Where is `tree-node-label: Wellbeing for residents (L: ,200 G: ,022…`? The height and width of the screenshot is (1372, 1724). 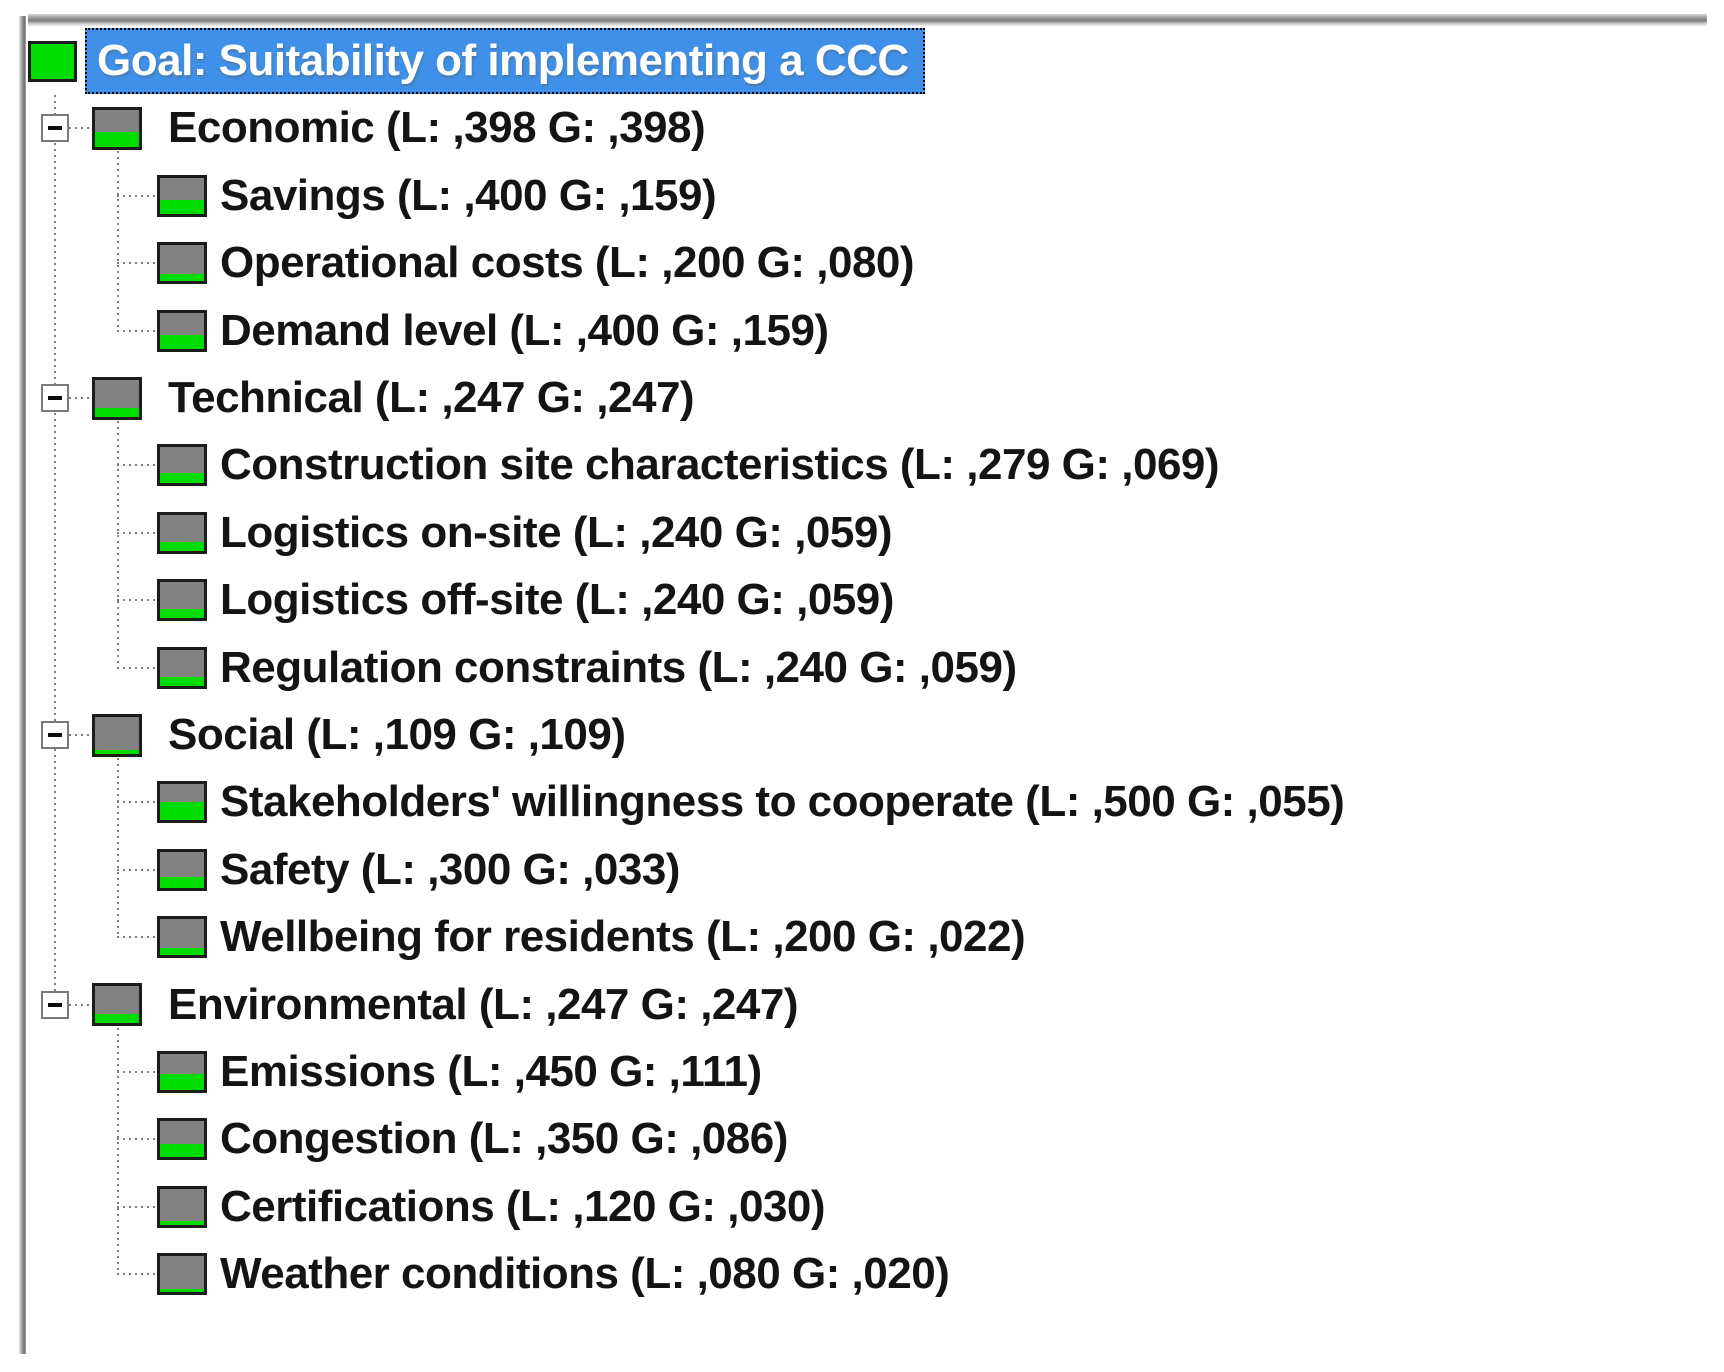
tree-node-label: Wellbeing for residents (L: ,200 G: ,022… is located at coordinates (623, 937).